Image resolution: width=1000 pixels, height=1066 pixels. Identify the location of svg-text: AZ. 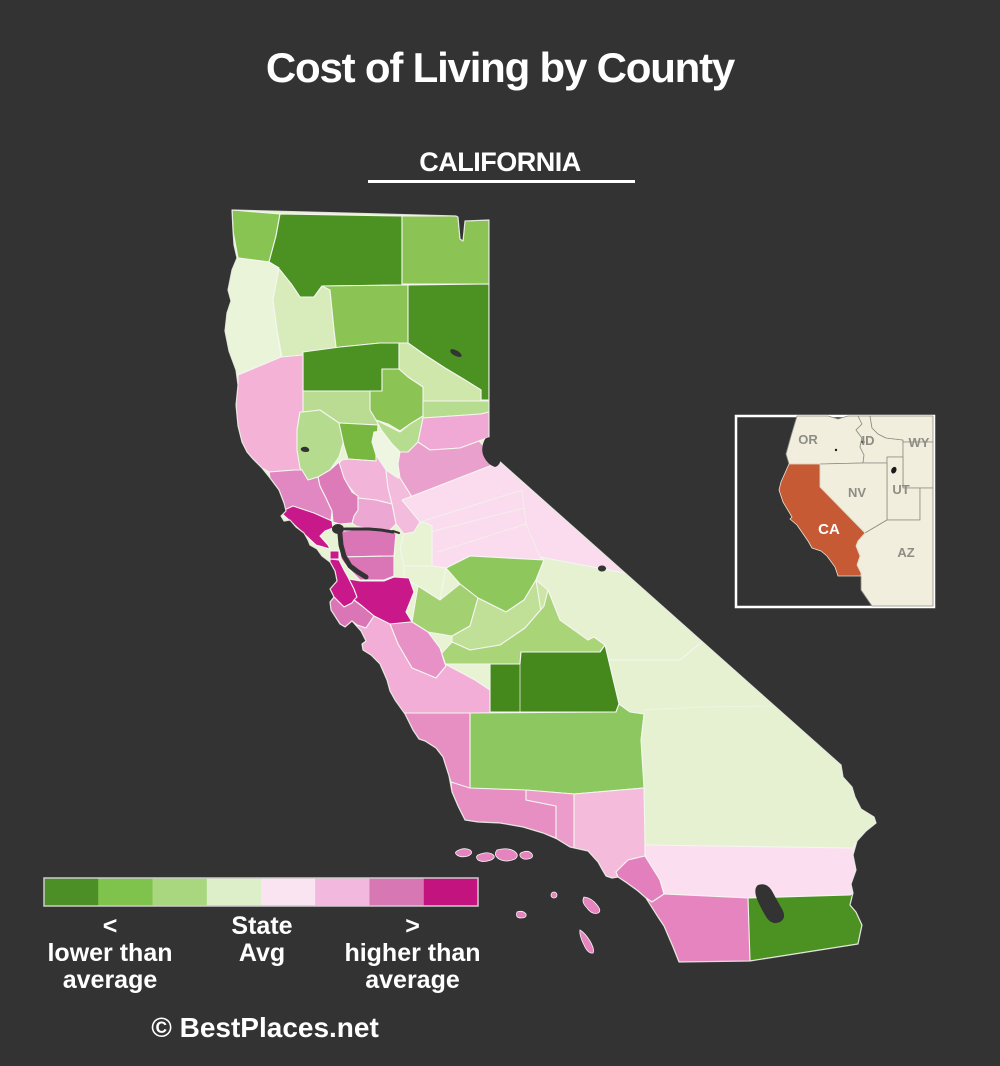
(905, 552).